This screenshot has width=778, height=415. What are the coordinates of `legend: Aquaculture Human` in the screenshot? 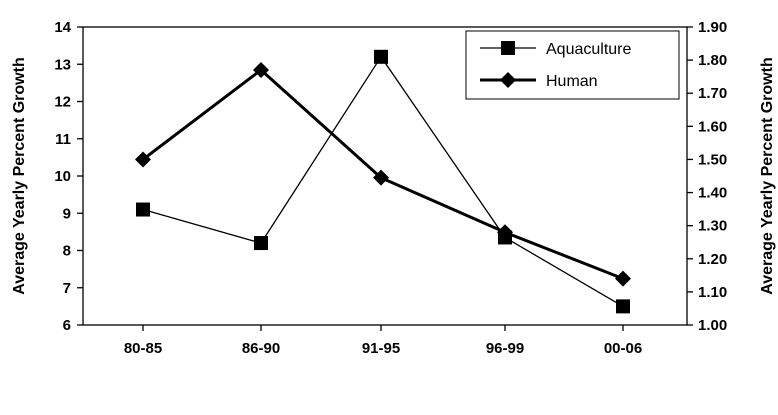 It's located at (572, 65).